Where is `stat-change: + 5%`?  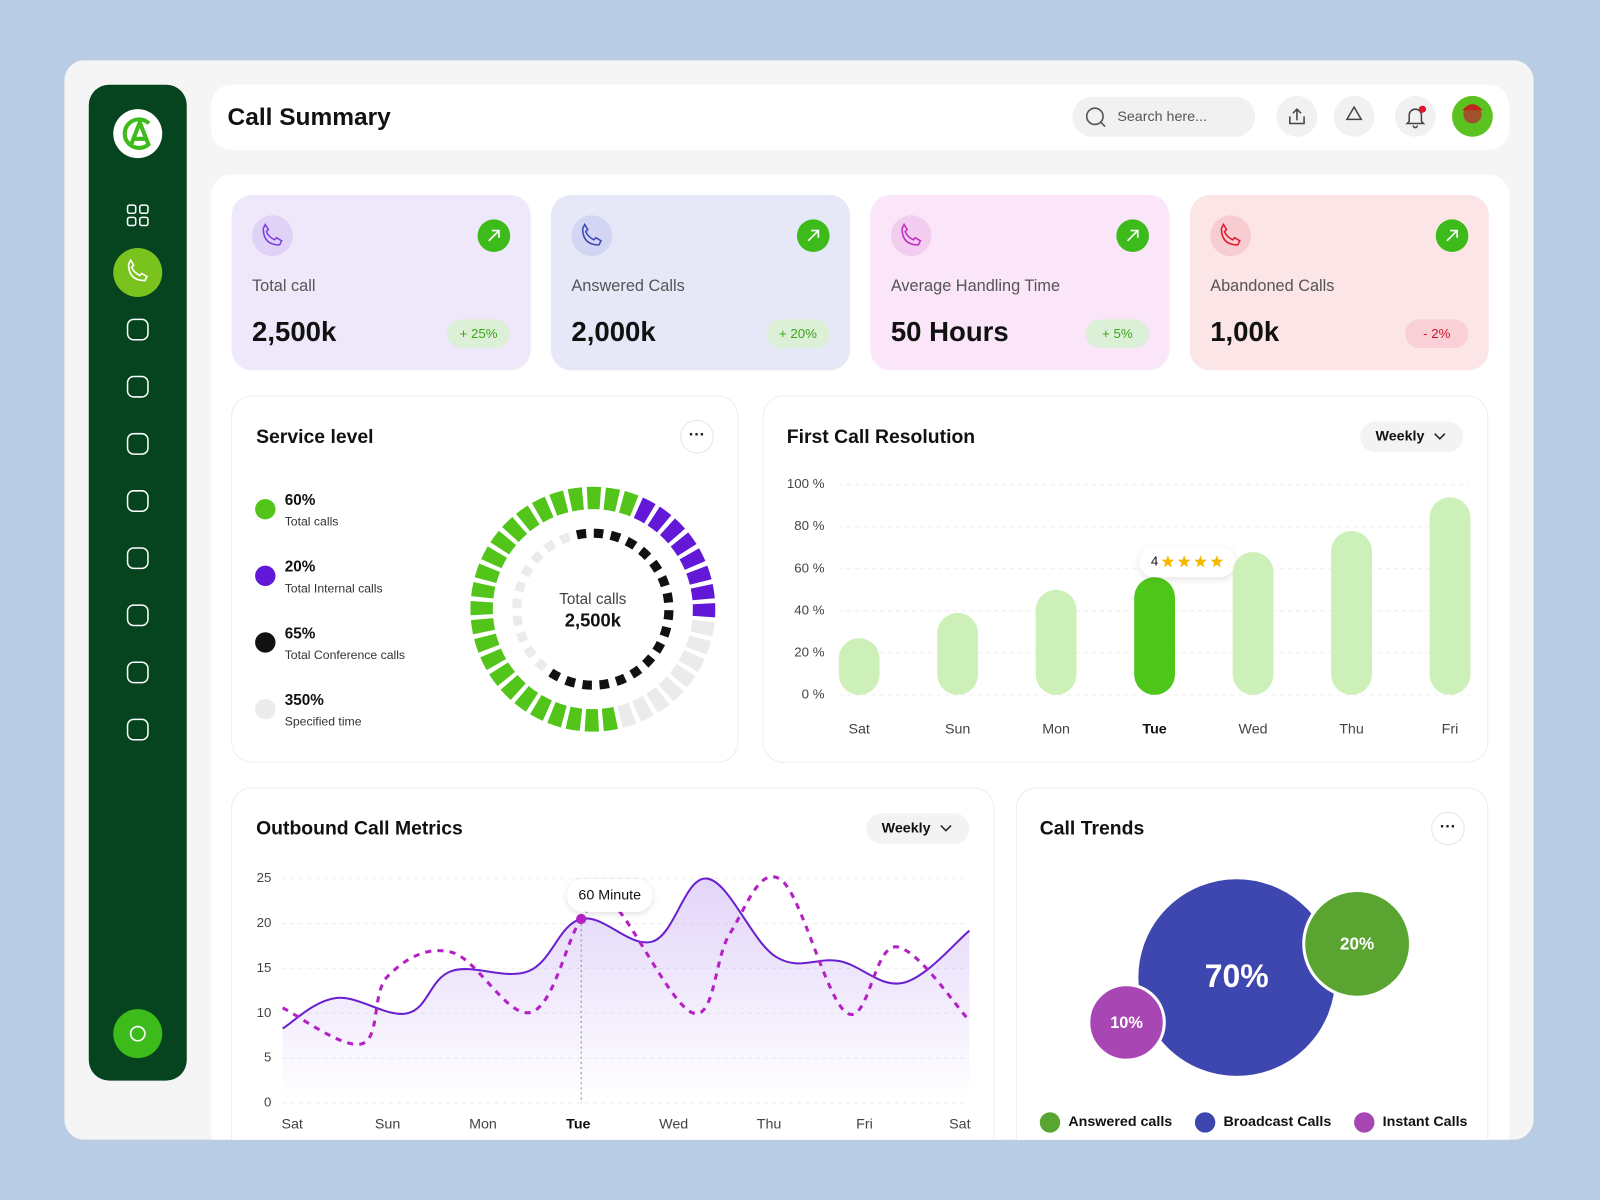
stat-change: + 5% is located at coordinates (1117, 333).